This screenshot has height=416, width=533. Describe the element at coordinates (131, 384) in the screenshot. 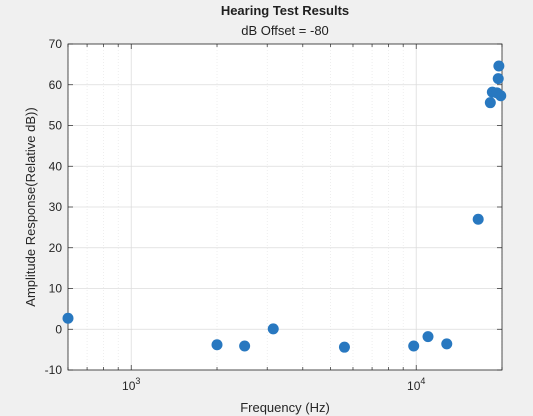

I see `x-tick-label: 10³` at that location.